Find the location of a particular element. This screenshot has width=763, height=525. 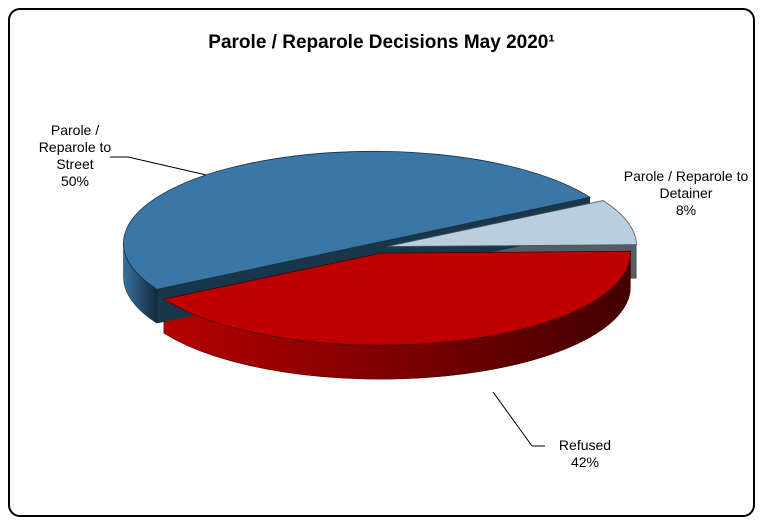

slice-value: 42% is located at coordinates (585, 462).